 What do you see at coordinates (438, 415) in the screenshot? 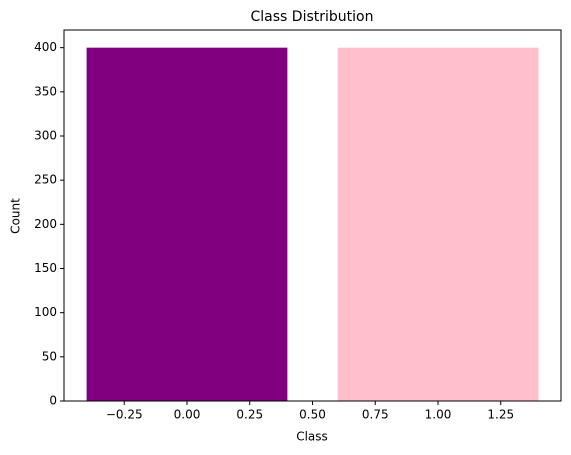
I see `x-tick-label: 1.00` at bounding box center [438, 415].